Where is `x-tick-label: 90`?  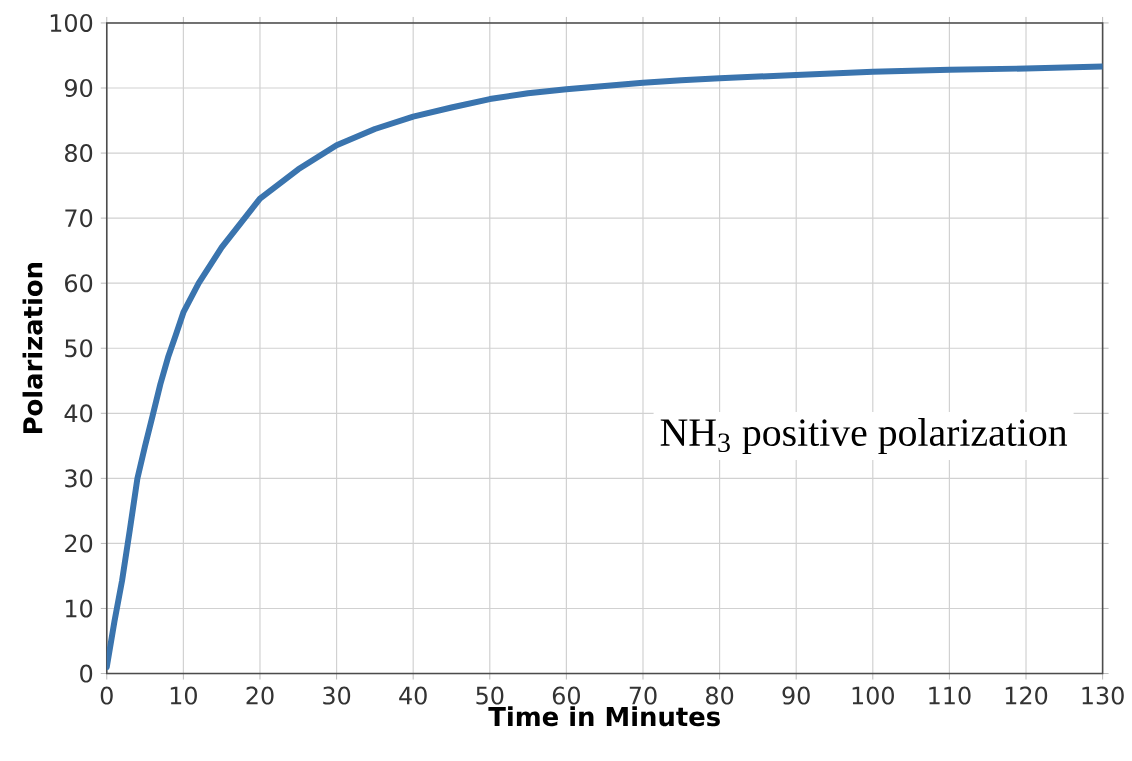
x-tick-label: 90 is located at coordinates (796, 695).